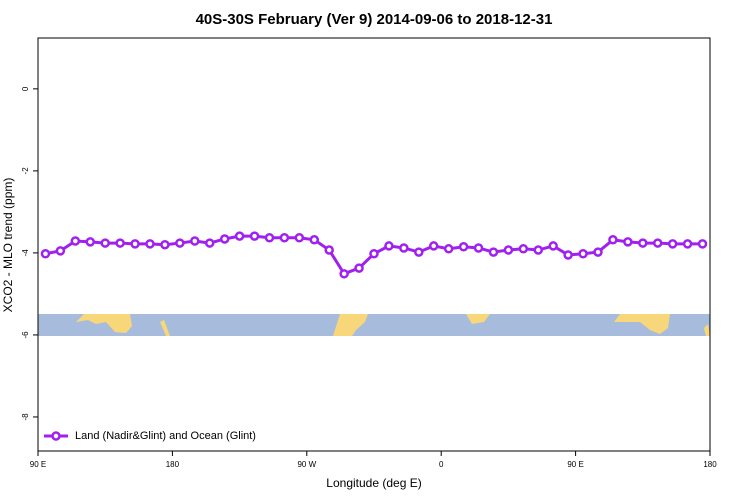  I want to click on y-tick-label: -8, so click(25, 417).